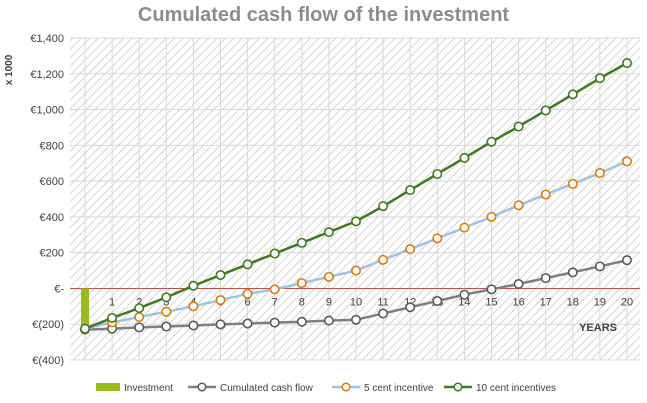 The width and height of the screenshot is (647, 403). I want to click on x-tick-label: 15, so click(491, 302).